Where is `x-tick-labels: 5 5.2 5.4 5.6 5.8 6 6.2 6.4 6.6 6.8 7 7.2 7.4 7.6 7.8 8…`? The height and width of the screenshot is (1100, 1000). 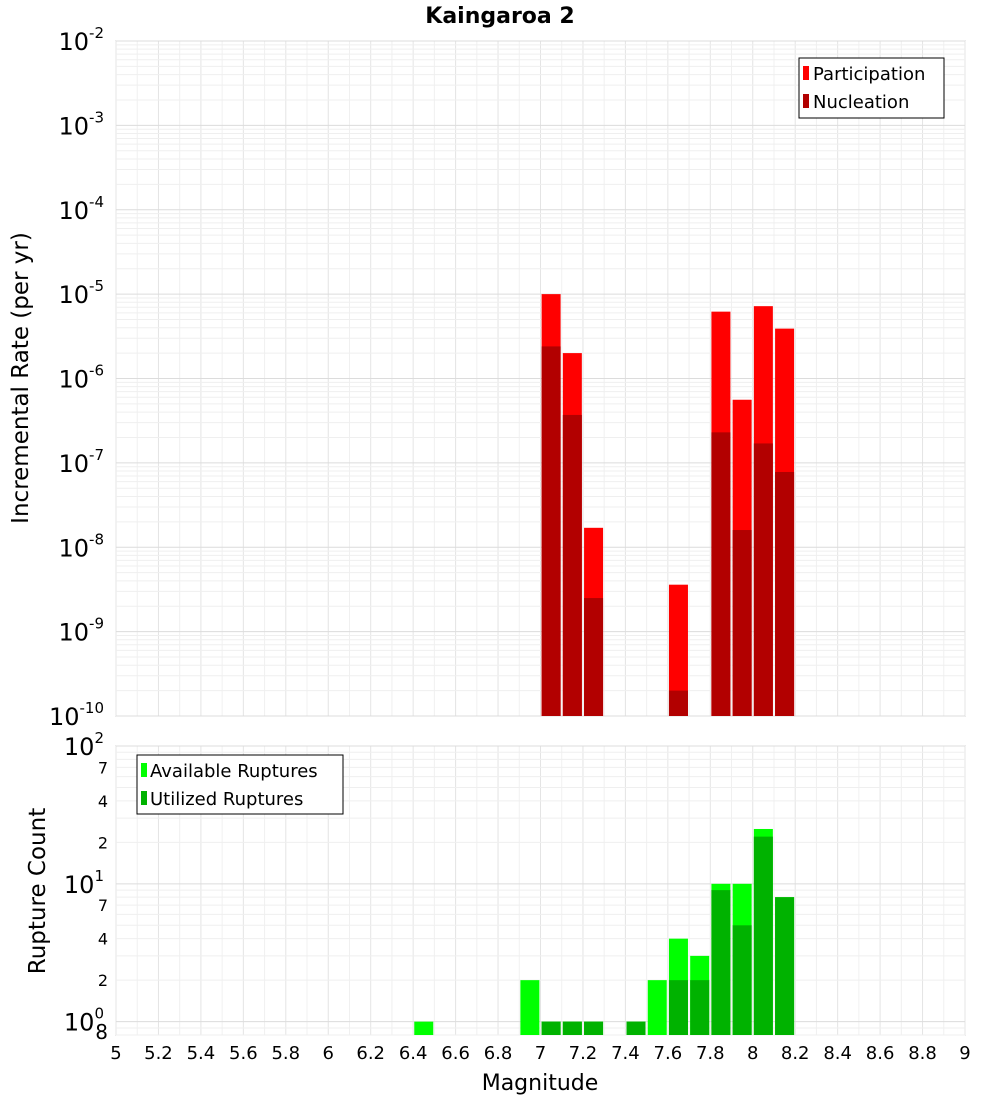 x-tick-labels: 5 5.2 5.4 5.6 5.8 6 6.2 6.4 6.6 6.8 7 7.2 7.4 7.6 7.8 8… is located at coordinates (540, 1053).